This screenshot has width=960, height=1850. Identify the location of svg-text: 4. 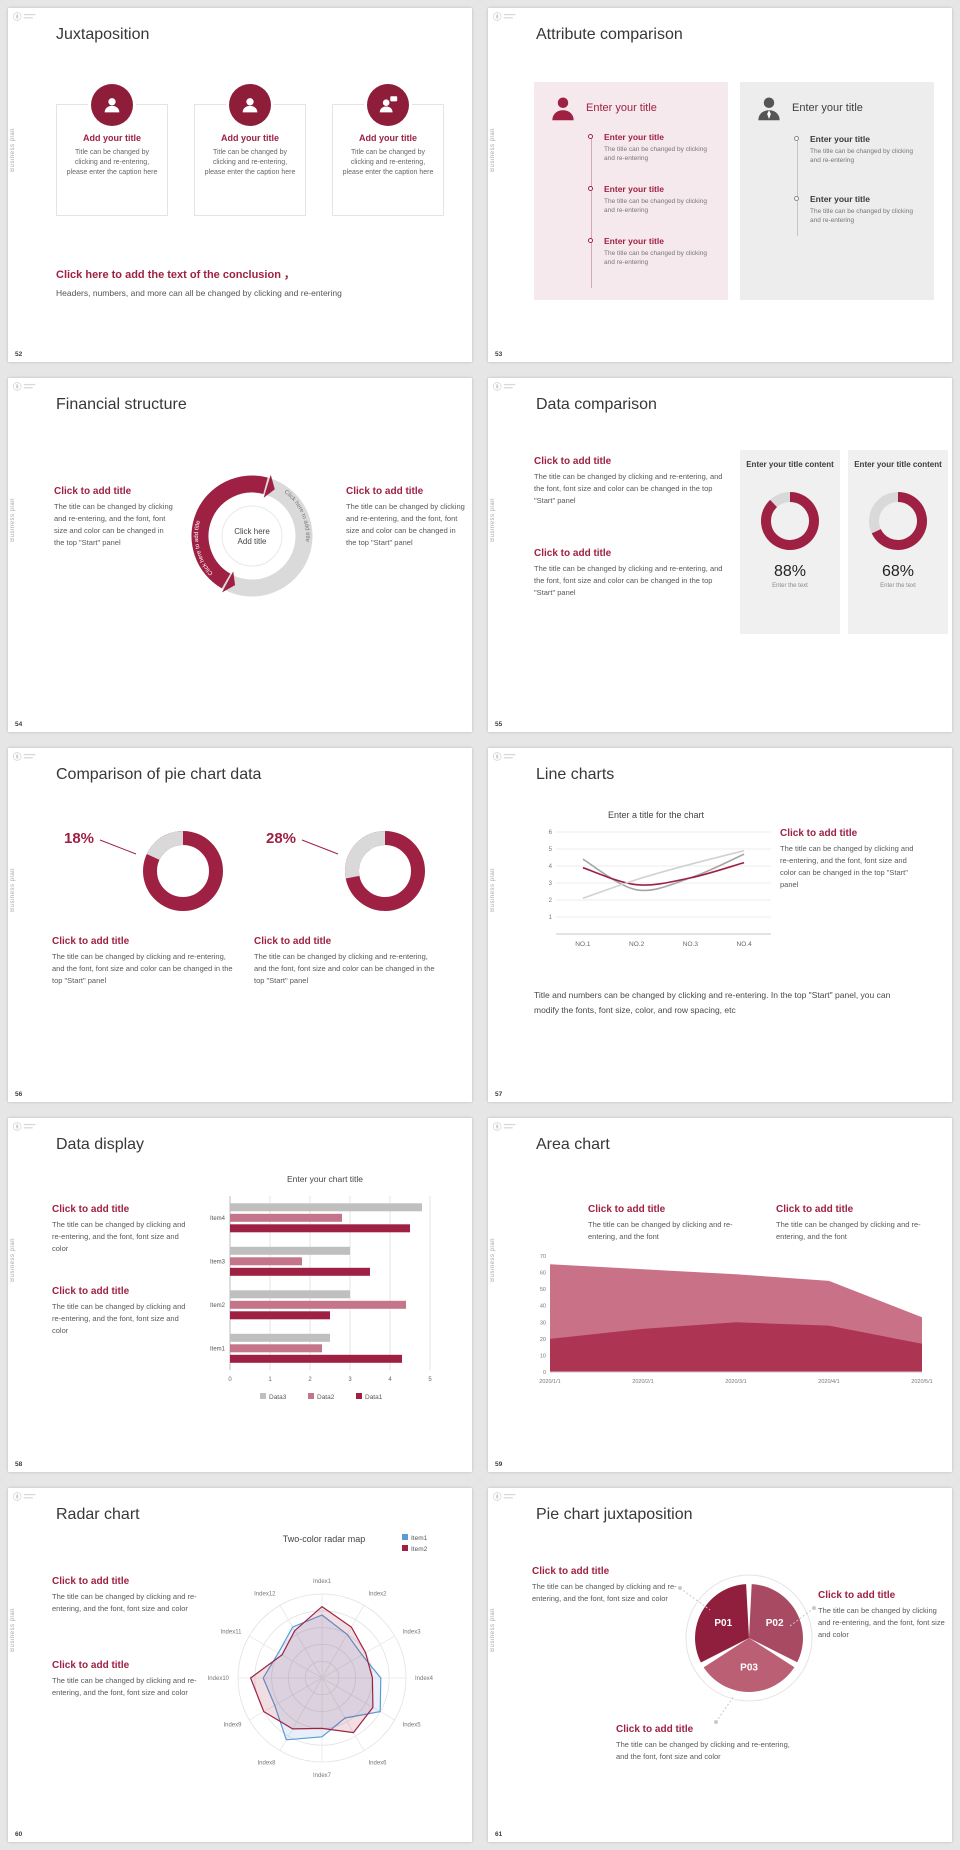
(551, 867).